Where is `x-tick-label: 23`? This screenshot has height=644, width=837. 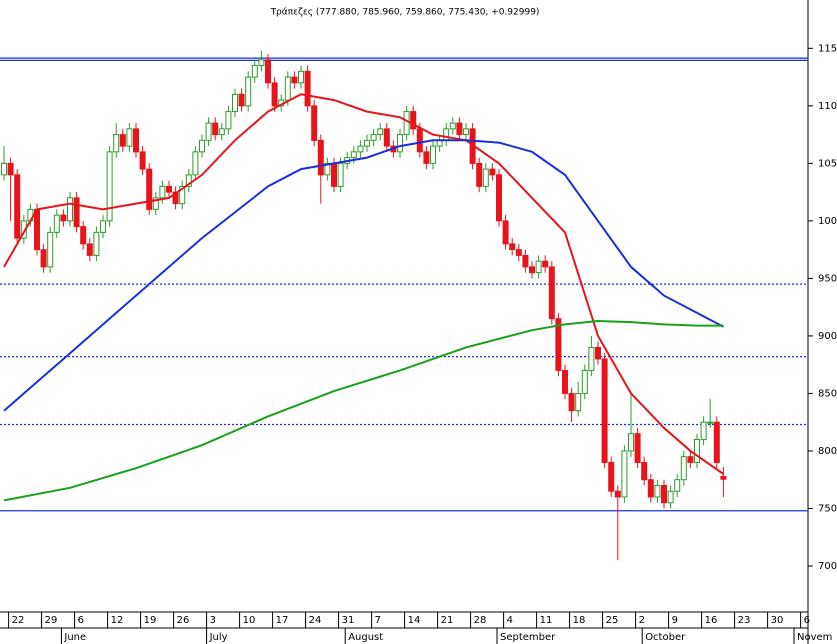
x-tick-label: 23 is located at coordinates (744, 620).